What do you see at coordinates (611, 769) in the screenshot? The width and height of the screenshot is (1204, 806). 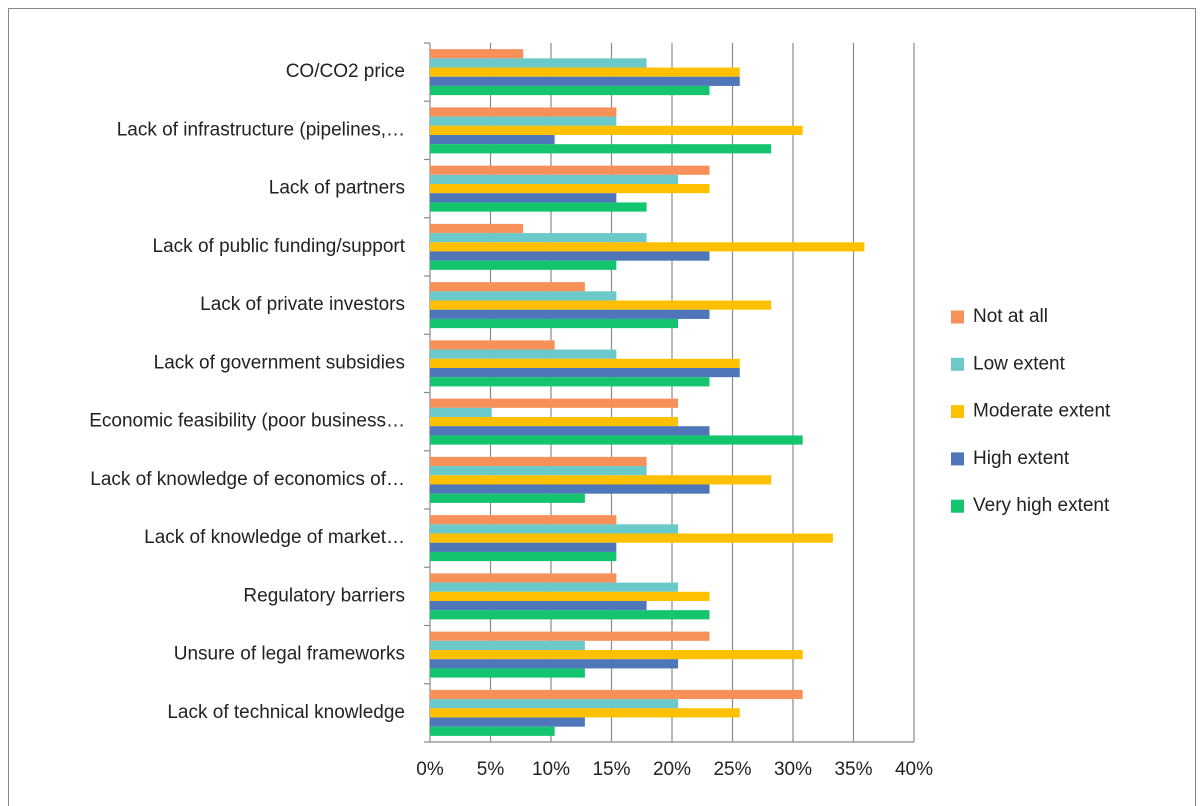 I see `x-tick-label: 15%` at bounding box center [611, 769].